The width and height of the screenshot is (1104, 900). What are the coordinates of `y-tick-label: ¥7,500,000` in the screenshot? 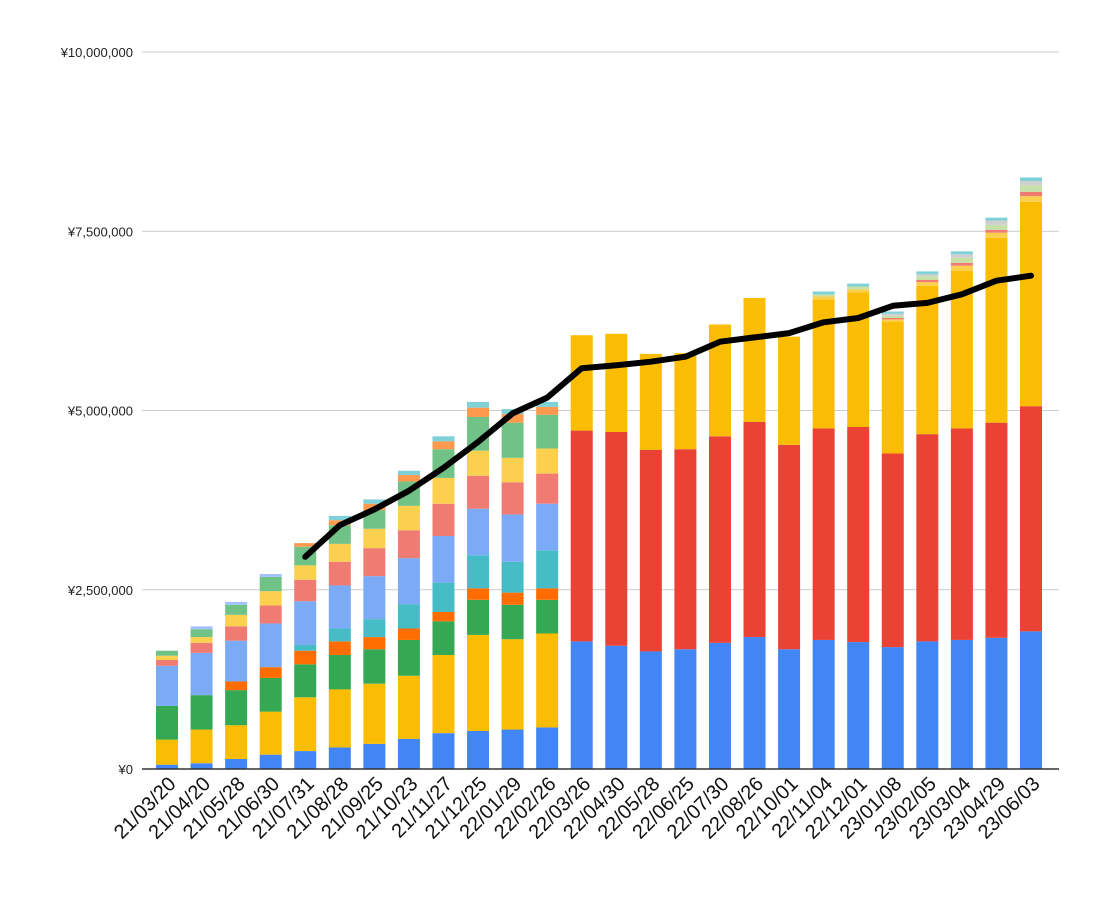 It's located at (100, 231).